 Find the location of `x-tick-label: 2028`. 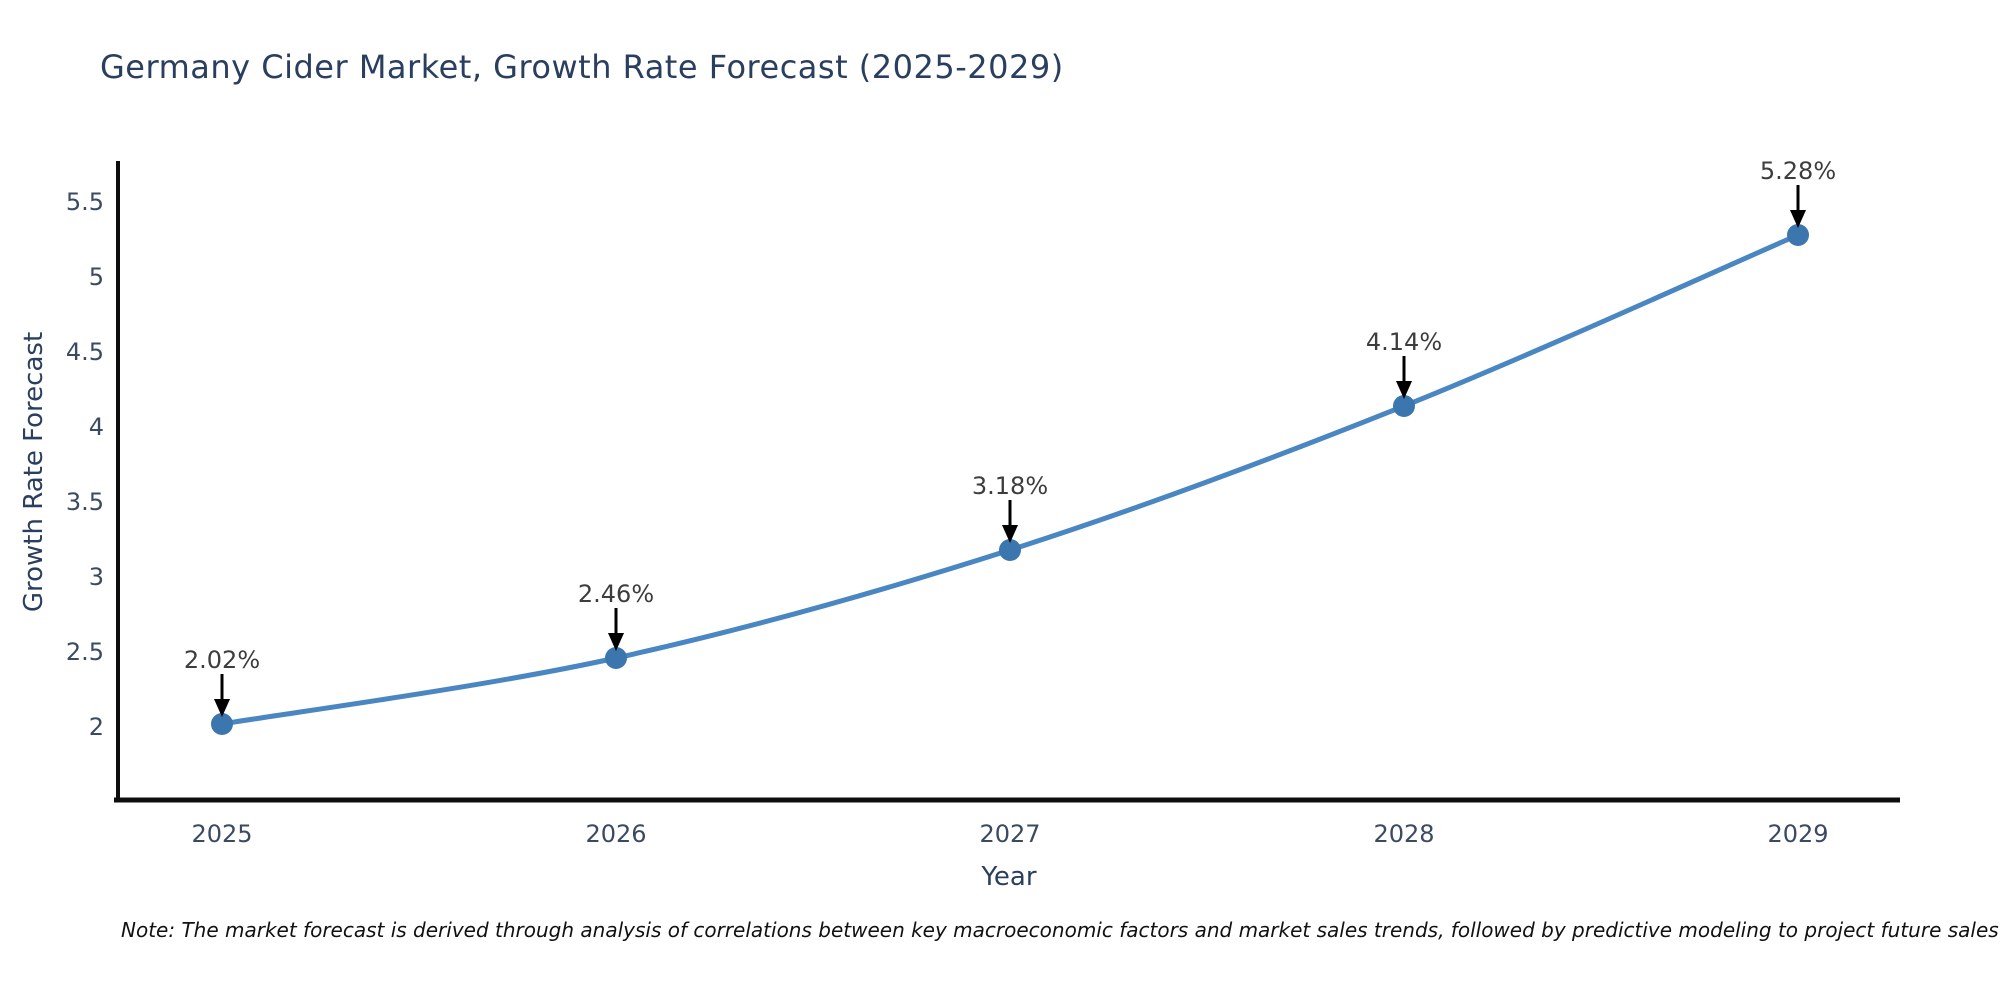

x-tick-label: 2028 is located at coordinates (1403, 834).